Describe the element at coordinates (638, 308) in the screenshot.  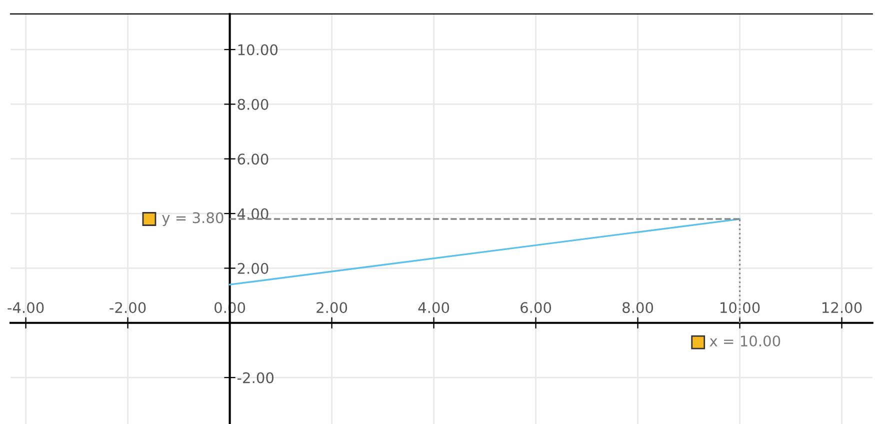
I see `x-tick-label: 8.00` at that location.